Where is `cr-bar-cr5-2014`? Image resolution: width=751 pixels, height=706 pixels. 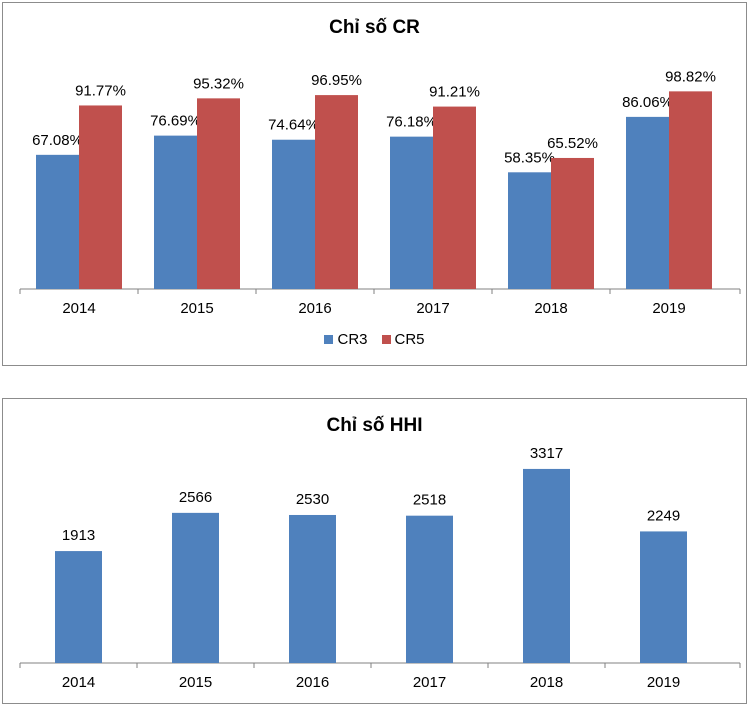 cr-bar-cr5-2014 is located at coordinates (100, 197).